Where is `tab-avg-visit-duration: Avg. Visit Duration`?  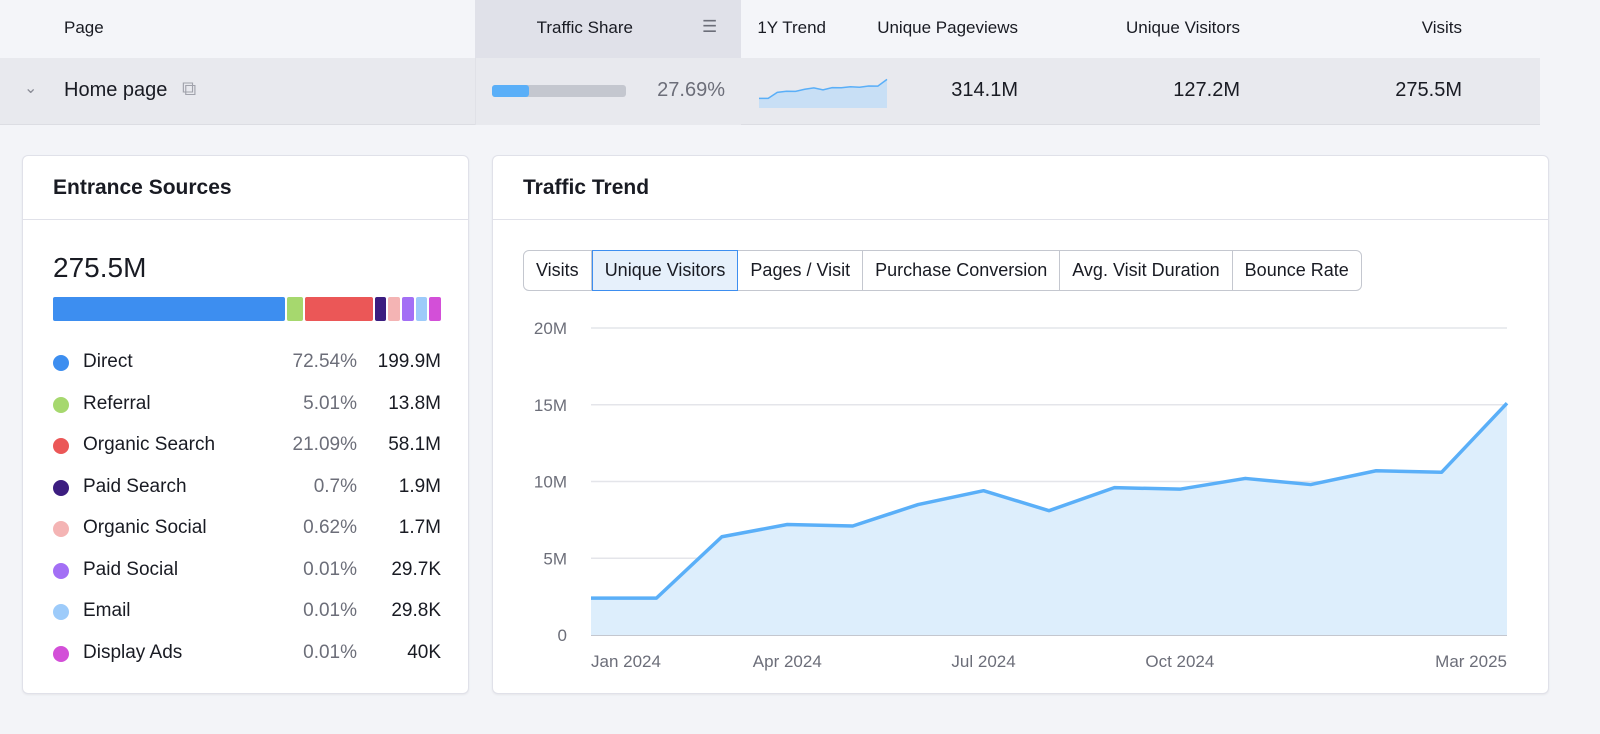
tab-avg-visit-duration: Avg. Visit Duration is located at coordinates (1146, 270).